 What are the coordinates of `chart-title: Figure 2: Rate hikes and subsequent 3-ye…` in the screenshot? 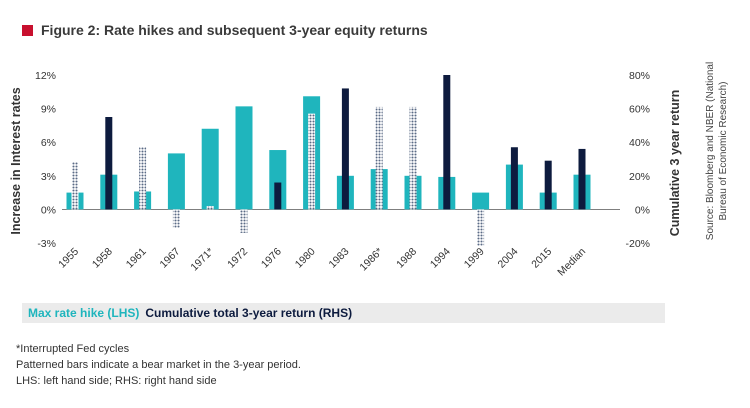 It's located at (234, 30).